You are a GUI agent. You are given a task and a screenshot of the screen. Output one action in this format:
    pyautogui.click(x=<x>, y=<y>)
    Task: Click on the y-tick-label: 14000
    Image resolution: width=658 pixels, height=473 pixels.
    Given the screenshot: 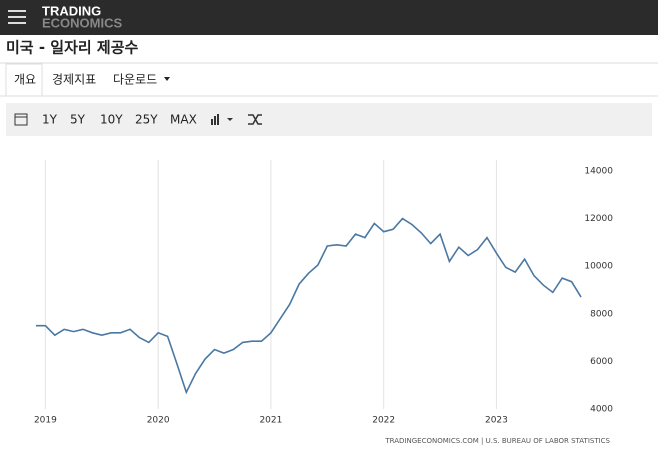 What is the action you would take?
    pyautogui.click(x=598, y=172)
    